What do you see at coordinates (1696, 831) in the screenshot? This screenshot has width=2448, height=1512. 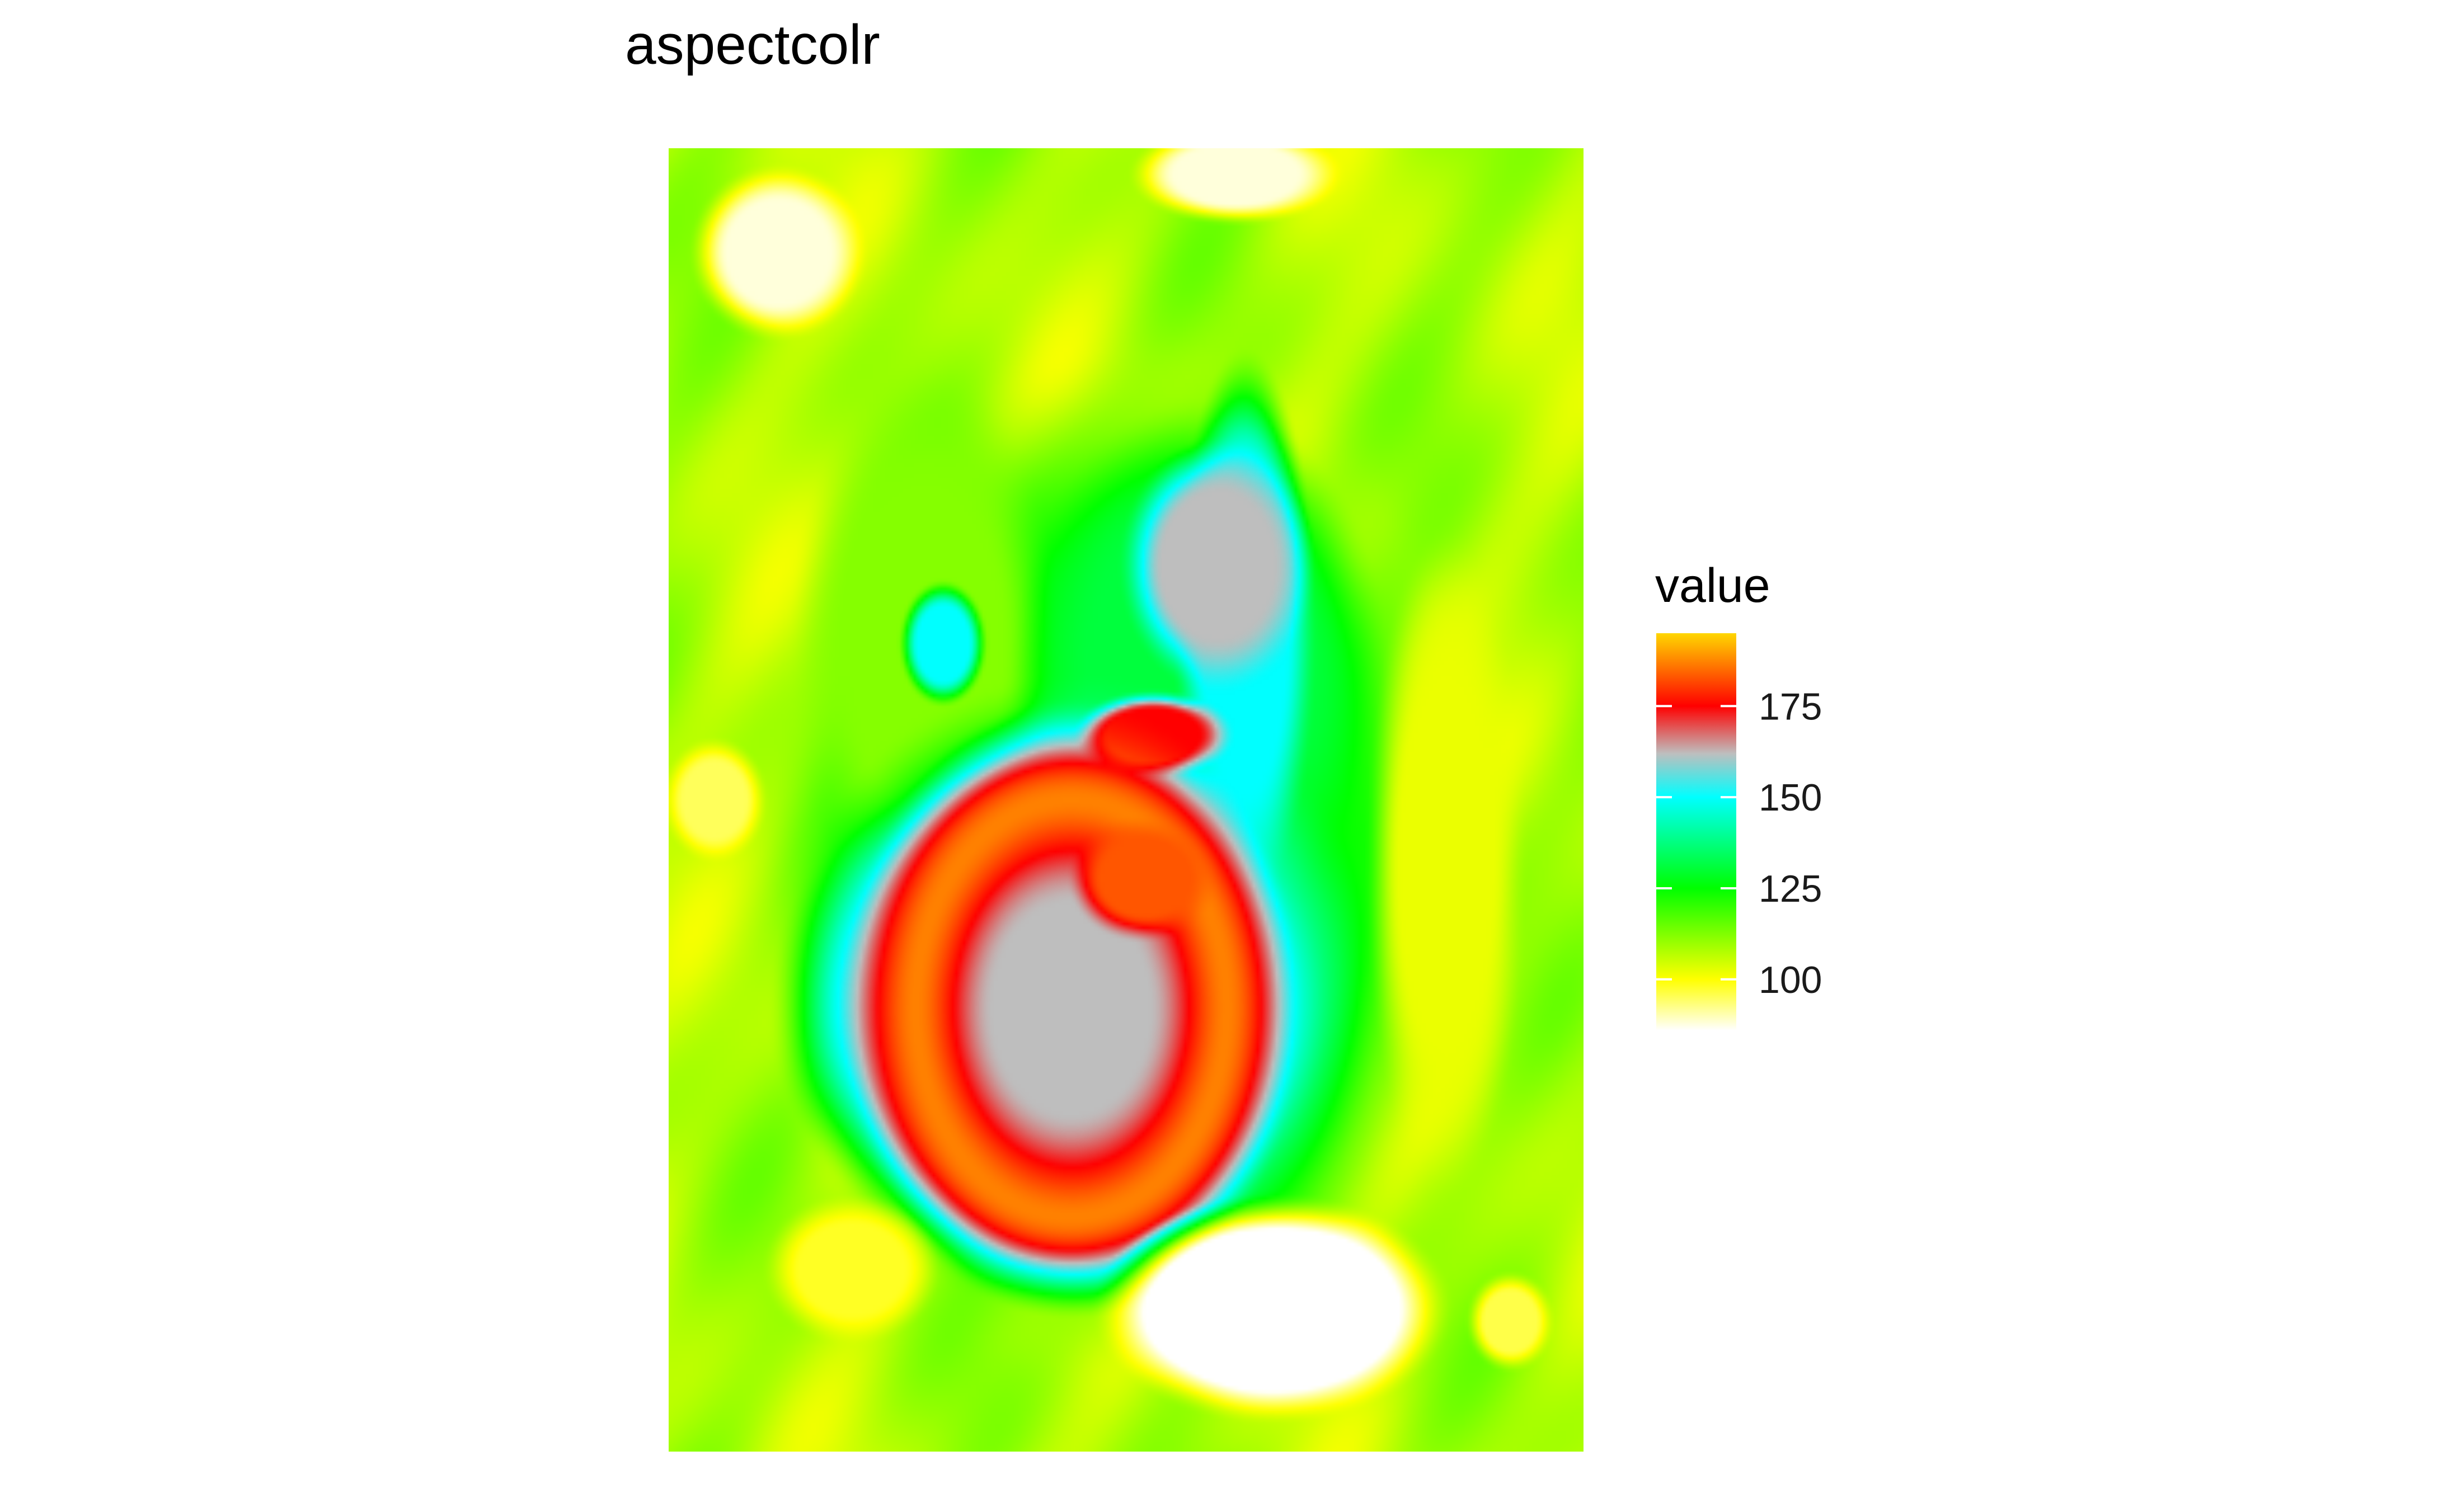 I see `colorbar` at bounding box center [1696, 831].